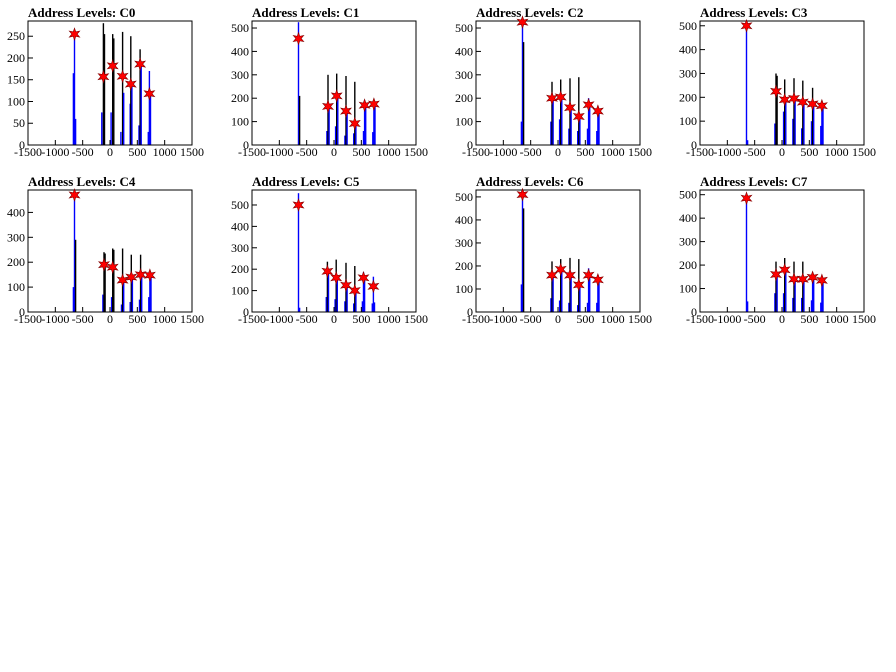 Image resolution: width=896 pixels, height=672 pixels. I want to click on chart-title: Address Levels: C7, so click(754, 181).